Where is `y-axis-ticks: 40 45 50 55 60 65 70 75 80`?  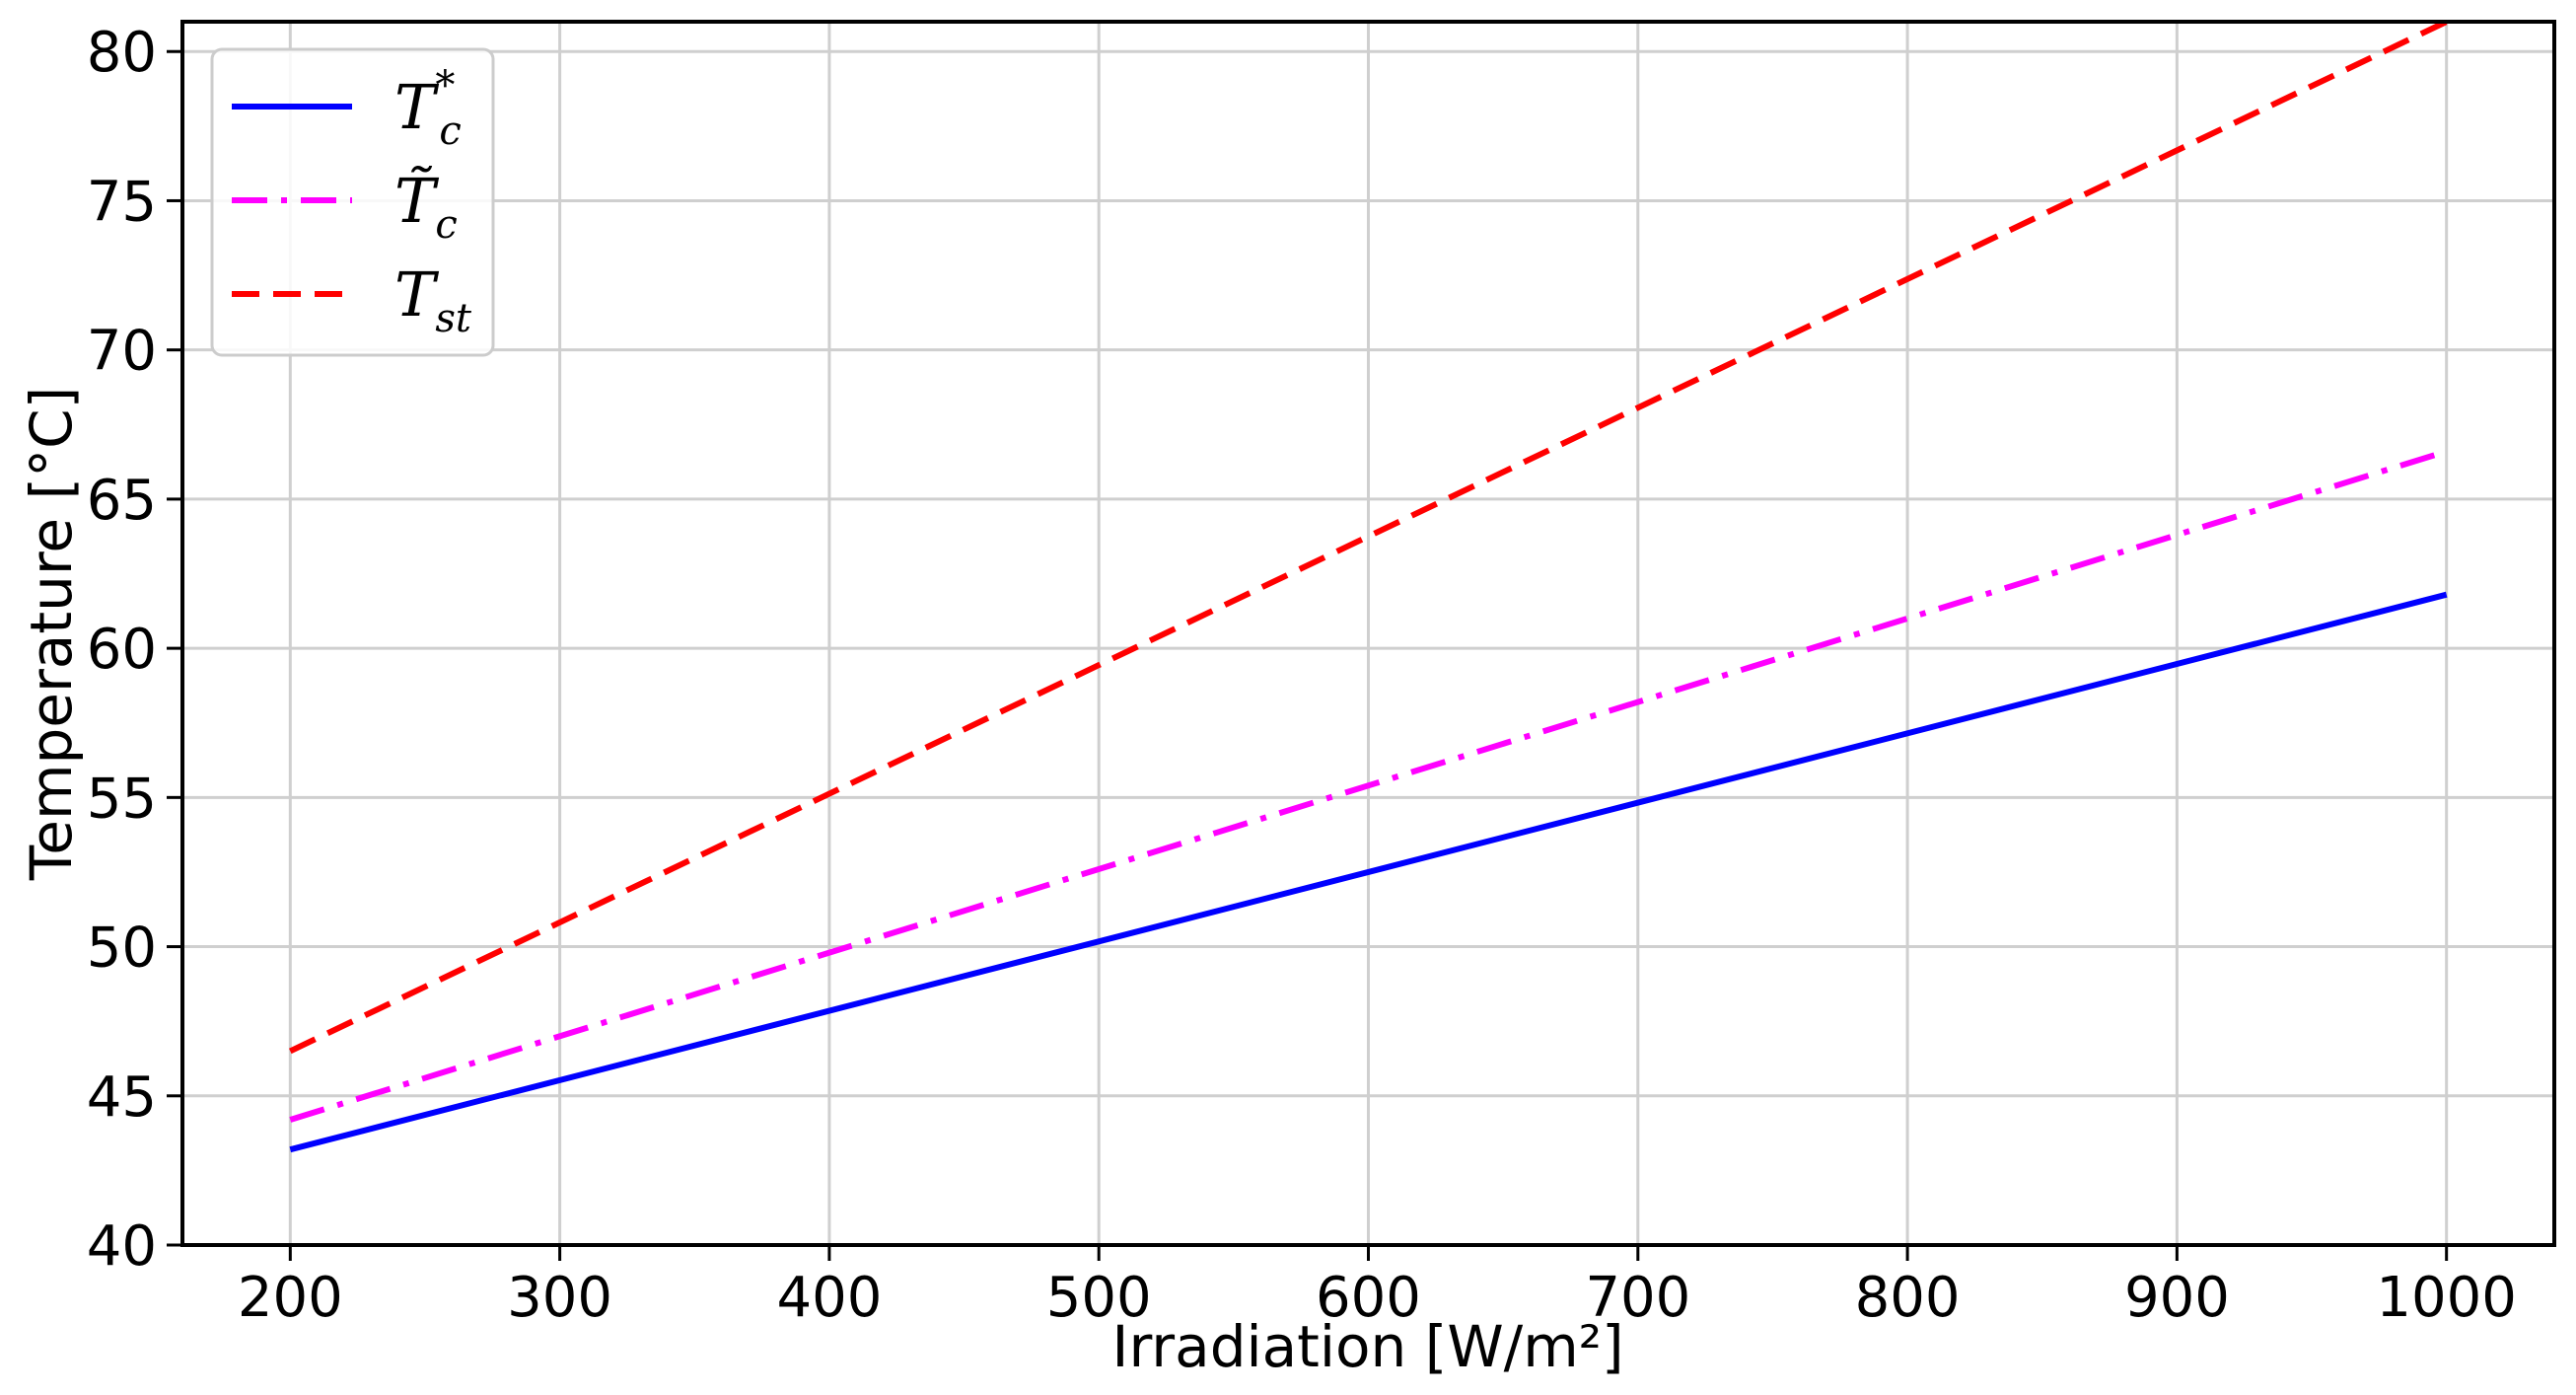 y-axis-ticks: 40 45 50 55 60 65 70 75 80 is located at coordinates (134, 650).